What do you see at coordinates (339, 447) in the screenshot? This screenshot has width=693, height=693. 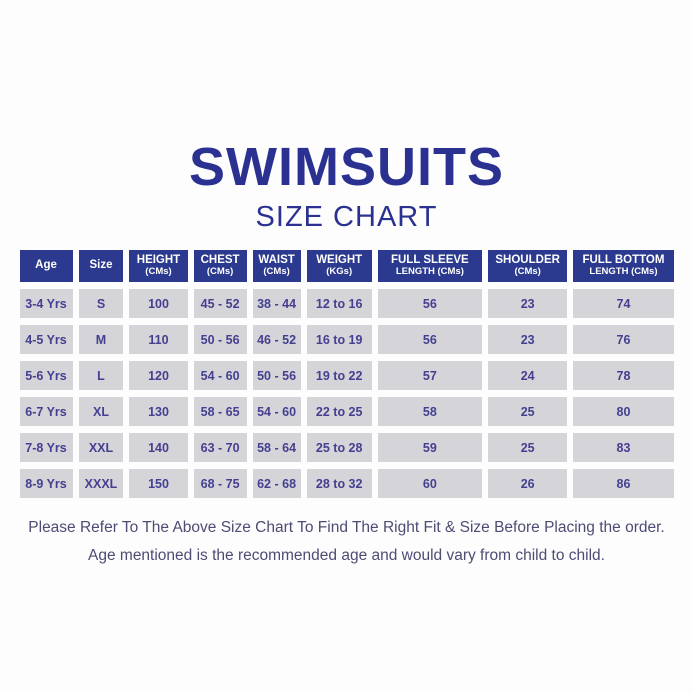 I see `cell-weight: 25 to 28` at bounding box center [339, 447].